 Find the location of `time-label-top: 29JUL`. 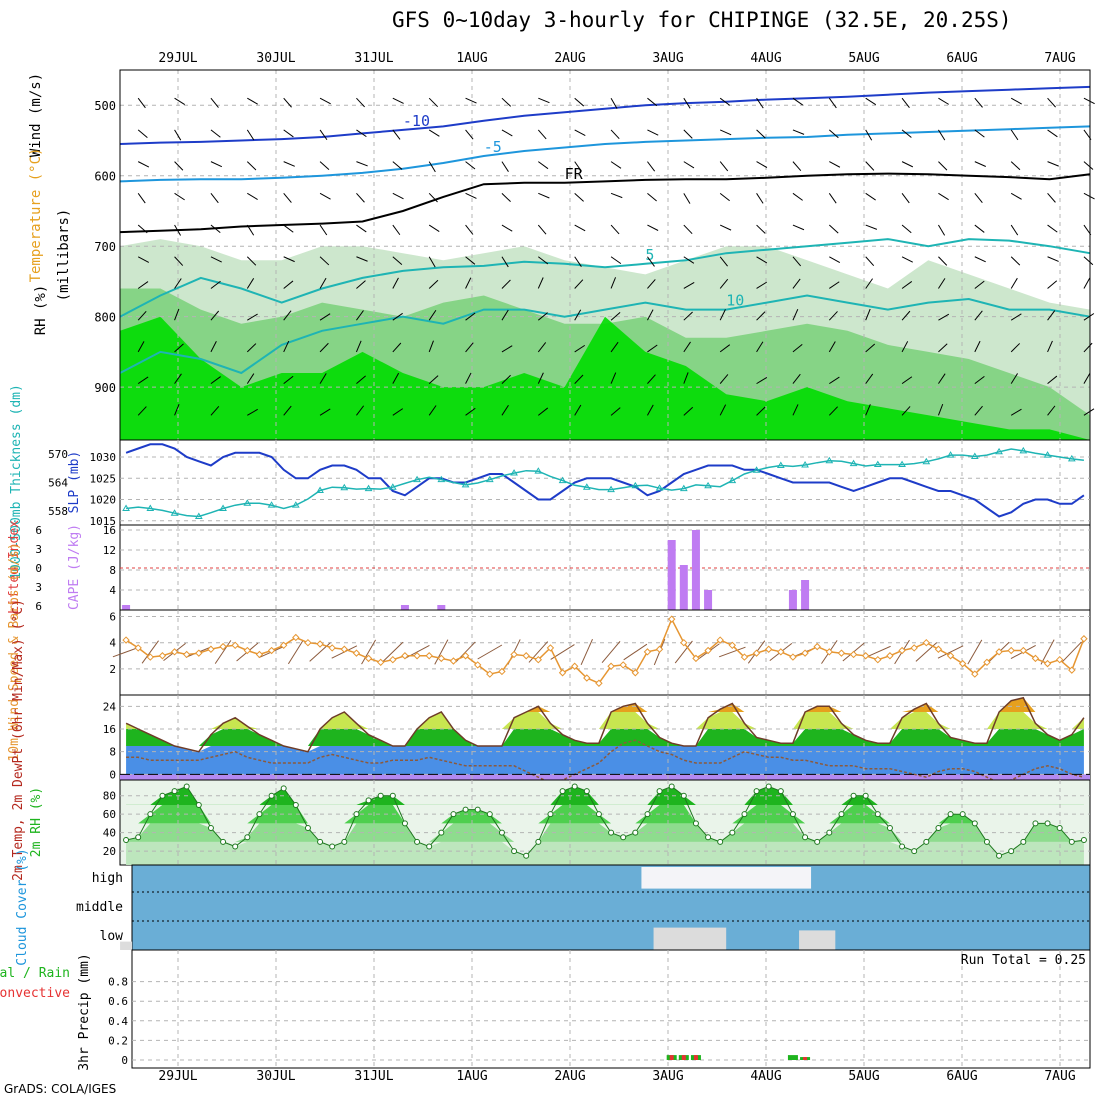

time-label-top: 29JUL is located at coordinates (177, 58).